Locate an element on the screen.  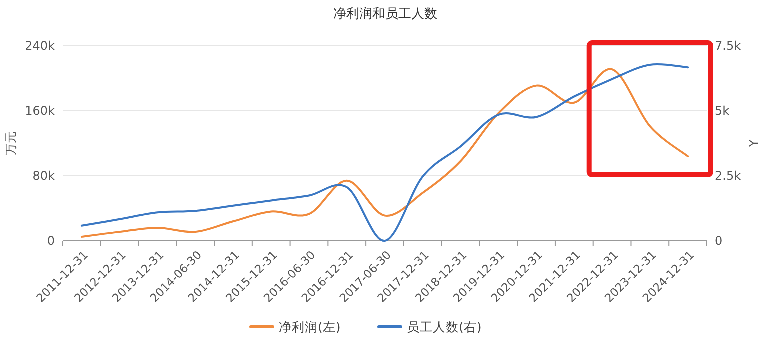
y2-tick-label: 5k is located at coordinates (722, 111).